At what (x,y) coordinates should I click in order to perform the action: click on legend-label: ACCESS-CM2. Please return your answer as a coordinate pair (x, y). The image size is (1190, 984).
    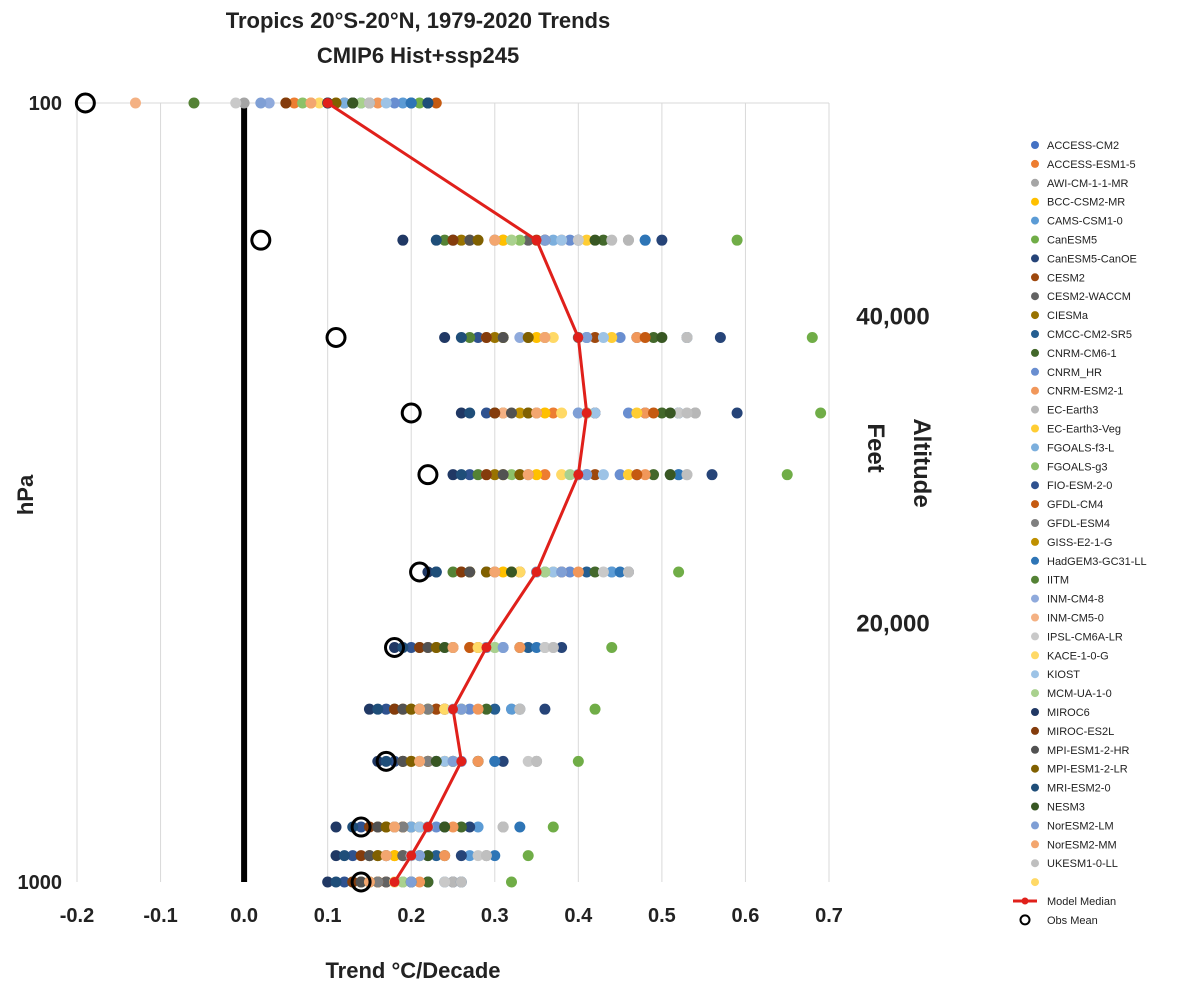
    Looking at the image, I should click on (1083, 146).